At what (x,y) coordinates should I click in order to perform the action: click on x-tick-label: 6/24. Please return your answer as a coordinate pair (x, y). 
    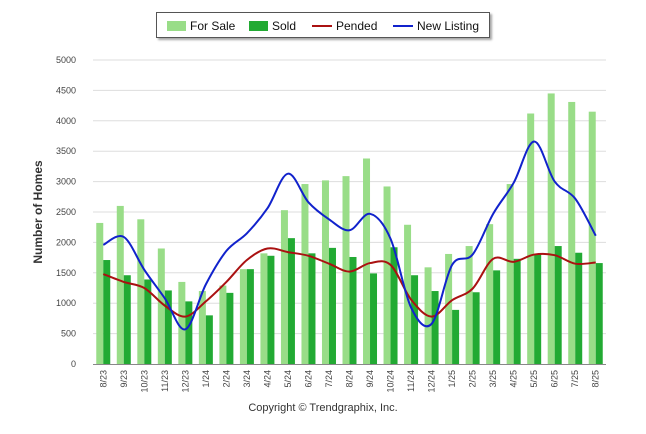
    Looking at the image, I should click on (308, 379).